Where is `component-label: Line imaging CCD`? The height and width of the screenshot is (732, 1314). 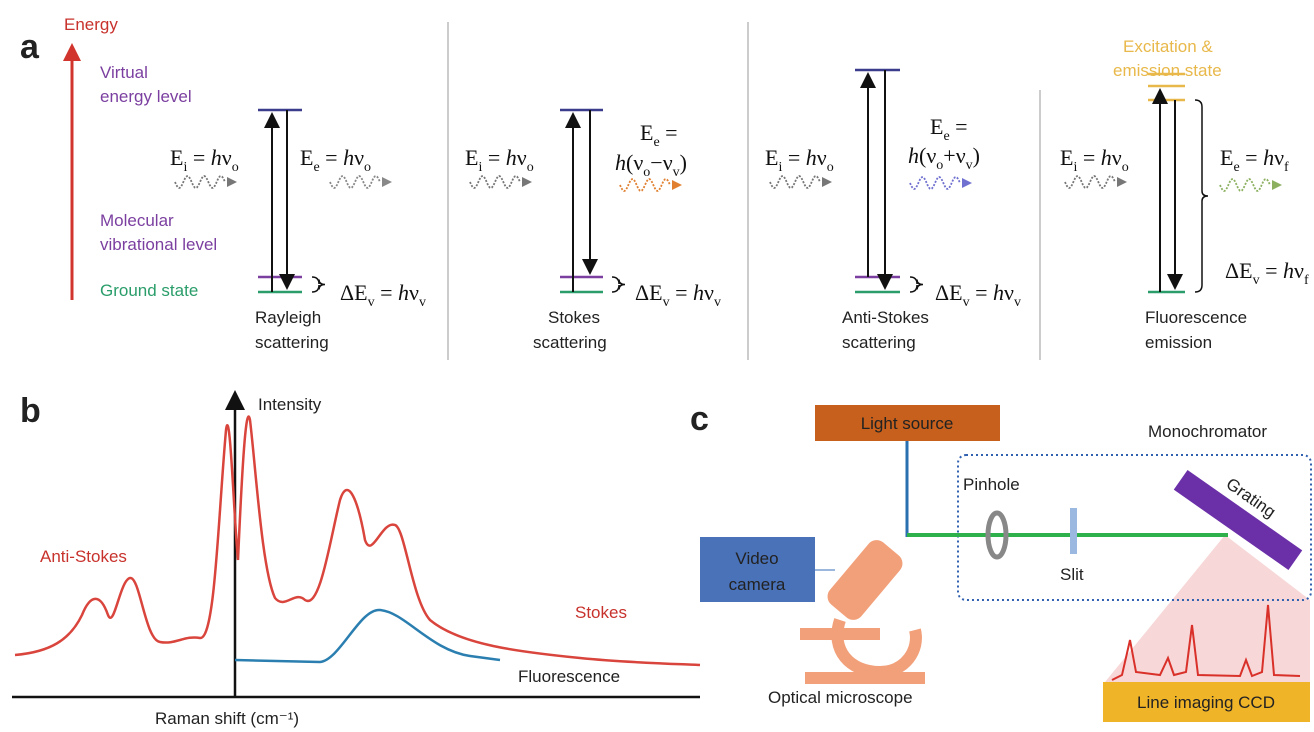
component-label: Line imaging CCD is located at coordinates (1206, 702).